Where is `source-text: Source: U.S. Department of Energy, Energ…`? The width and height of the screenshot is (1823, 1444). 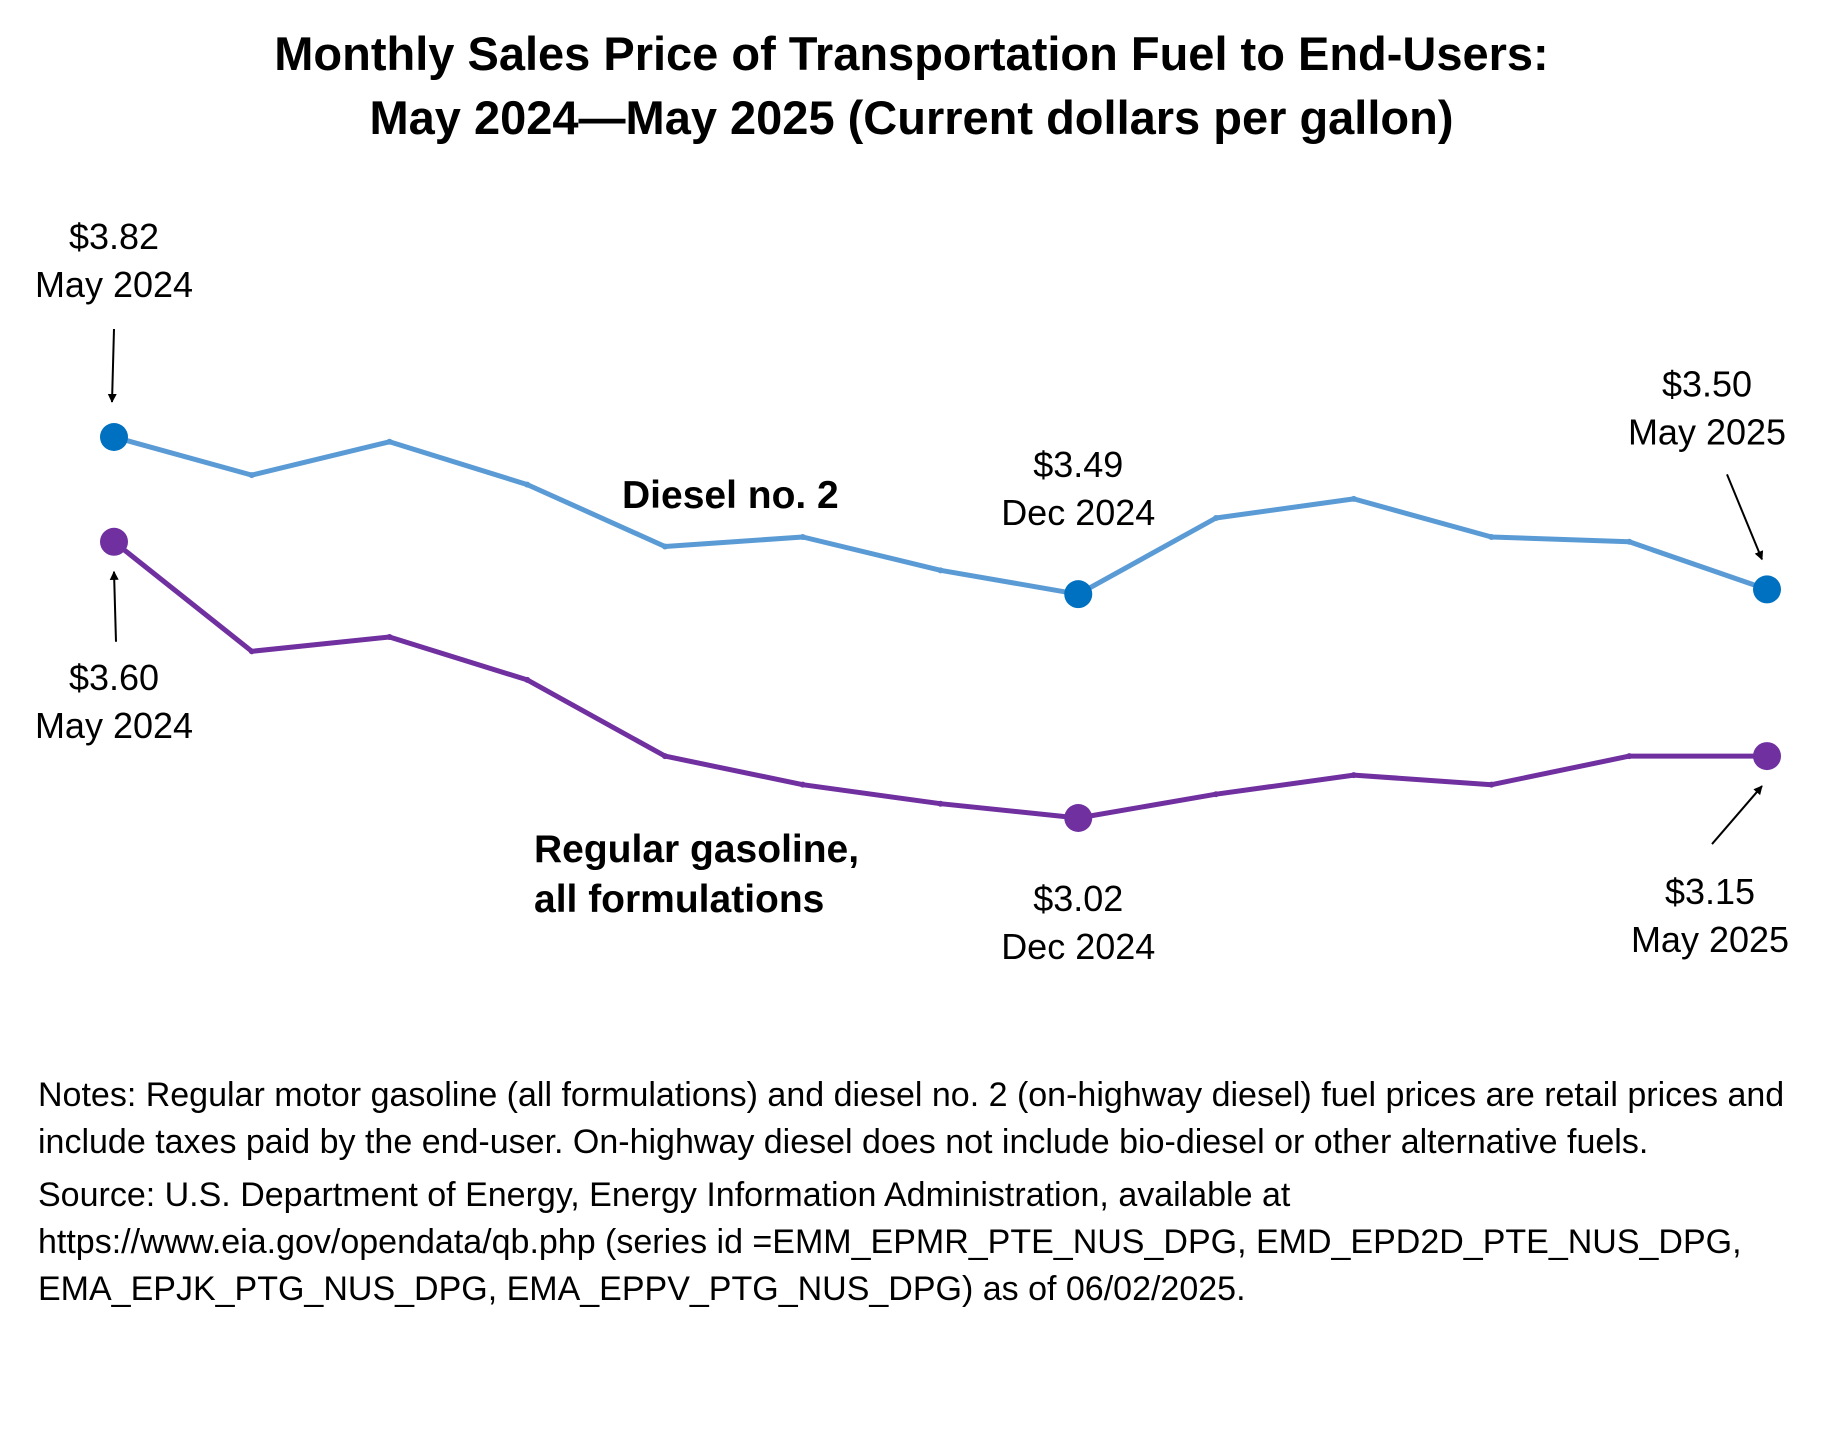 source-text: Source: U.S. Department of Energy, Energ… is located at coordinates (890, 1242).